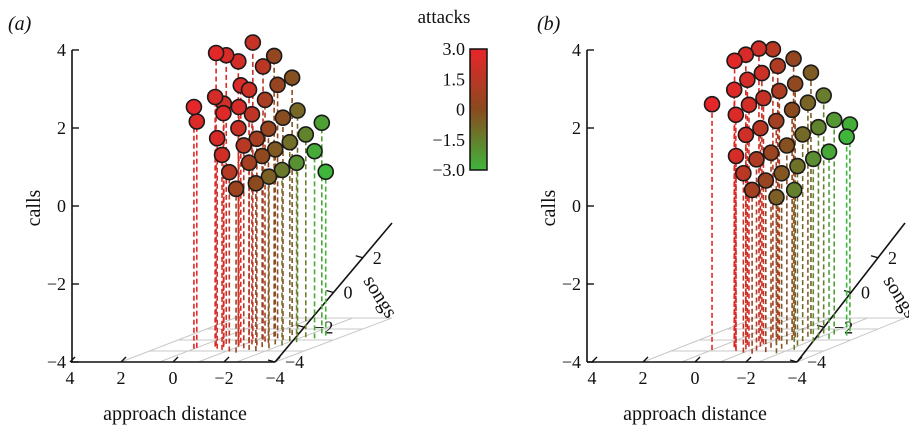 The image size is (909, 430). Describe the element at coordinates (478, 109) in the screenshot. I see `colorbar-gradient` at that location.